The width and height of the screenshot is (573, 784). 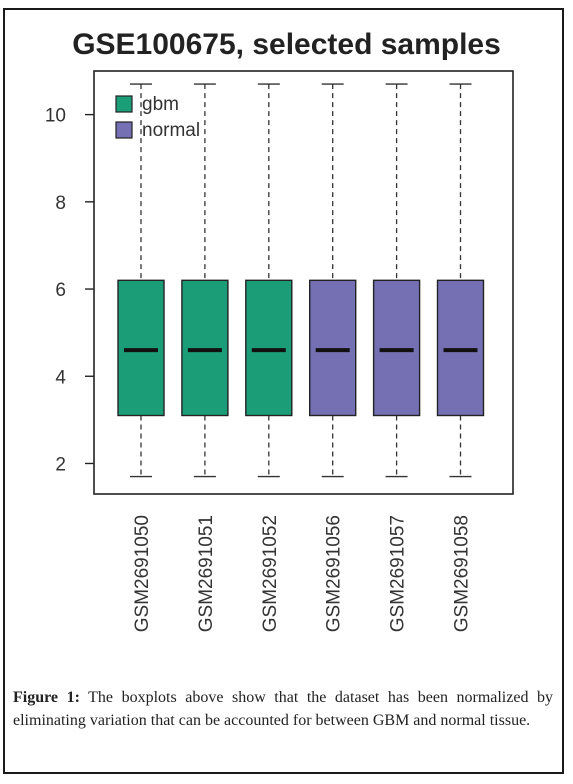 I want to click on legend-label-gbm: gbm, so click(x=160, y=104).